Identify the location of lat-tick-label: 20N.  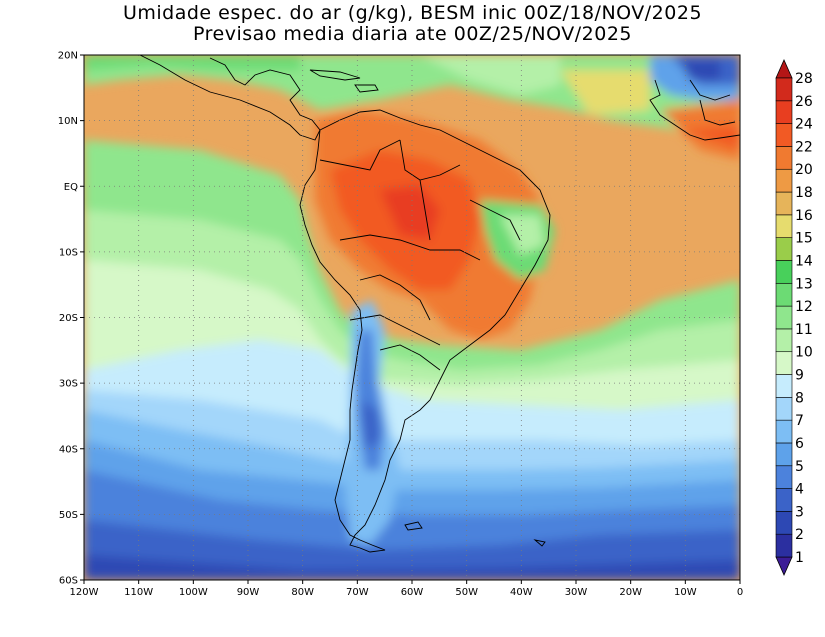
(68, 56).